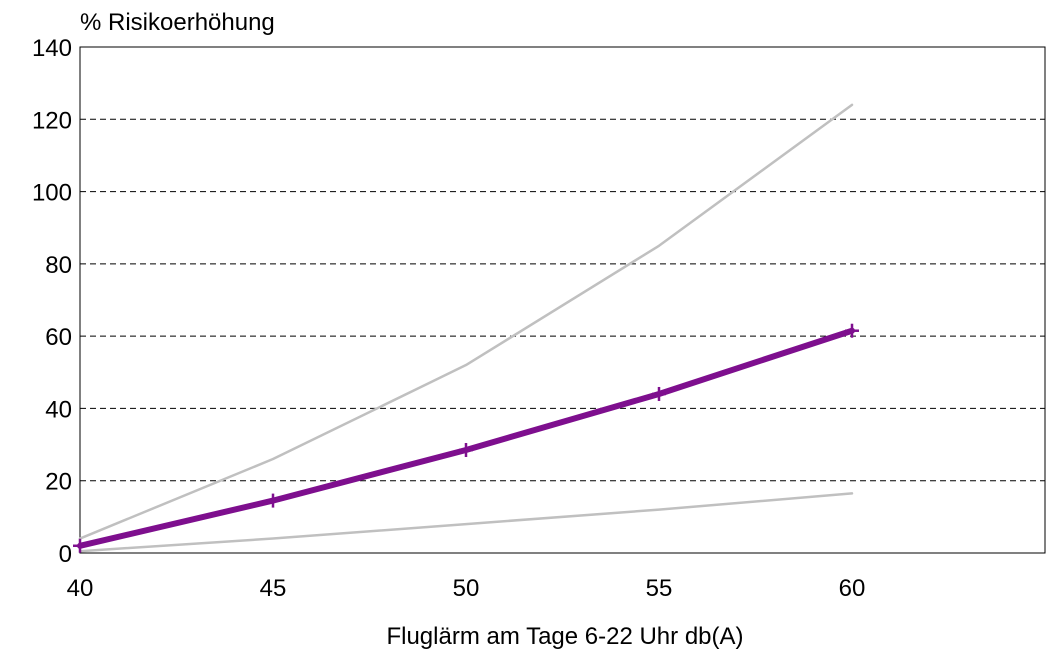 This screenshot has width=1053, height=653. Describe the element at coordinates (80, 588) in the screenshot. I see `x-tick-label: 40` at that location.